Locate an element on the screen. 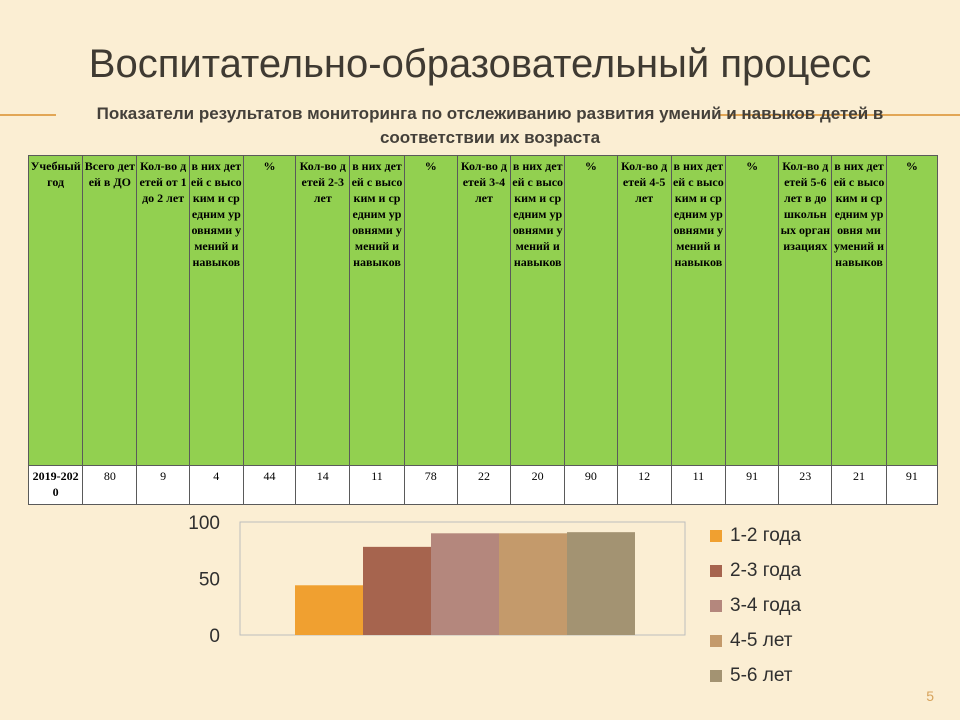  table-cell: 4 is located at coordinates (216, 485).